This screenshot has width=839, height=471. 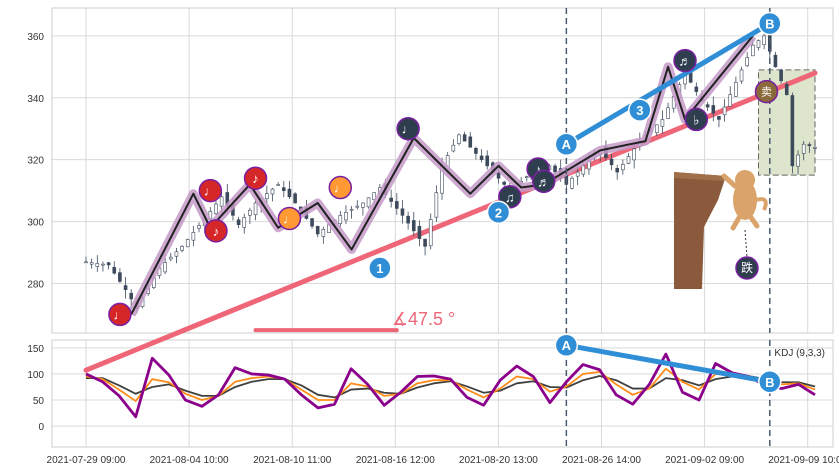 What do you see at coordinates (423, 319) in the screenshot?
I see `angle-label: ∡47.5 °` at bounding box center [423, 319].